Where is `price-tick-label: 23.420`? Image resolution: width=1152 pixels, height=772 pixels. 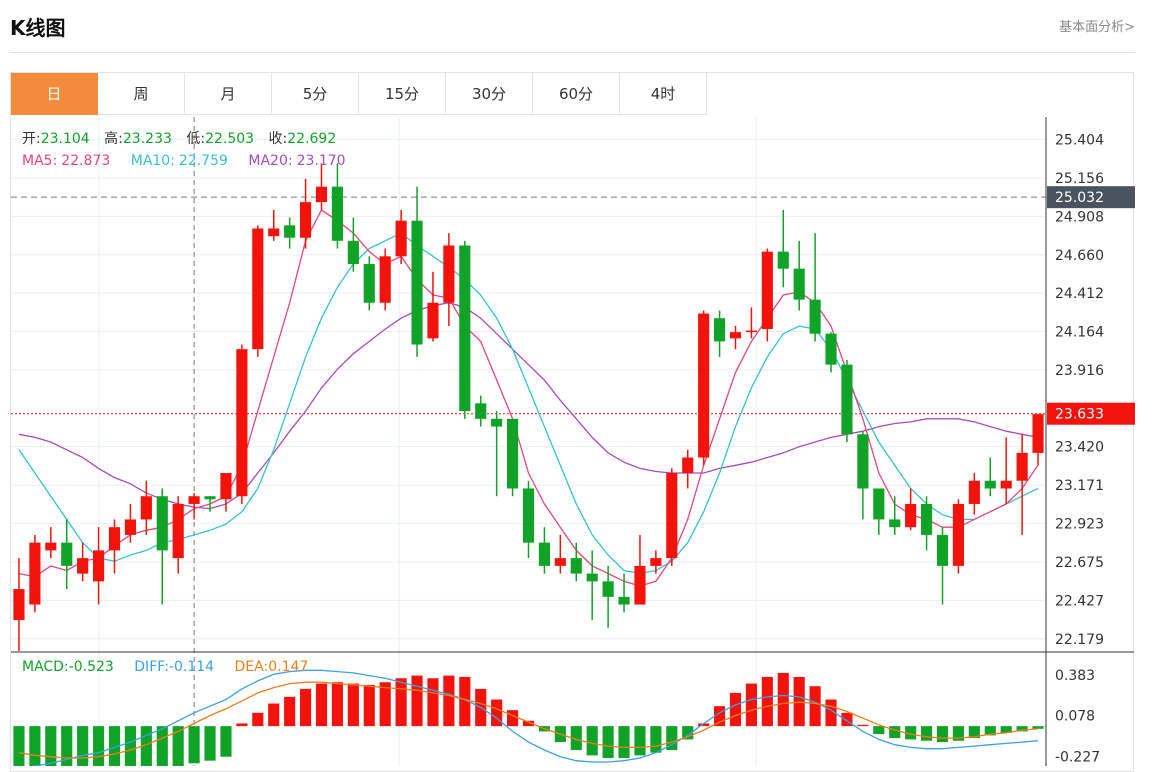
price-tick-label: 23.420 is located at coordinates (1079, 448).